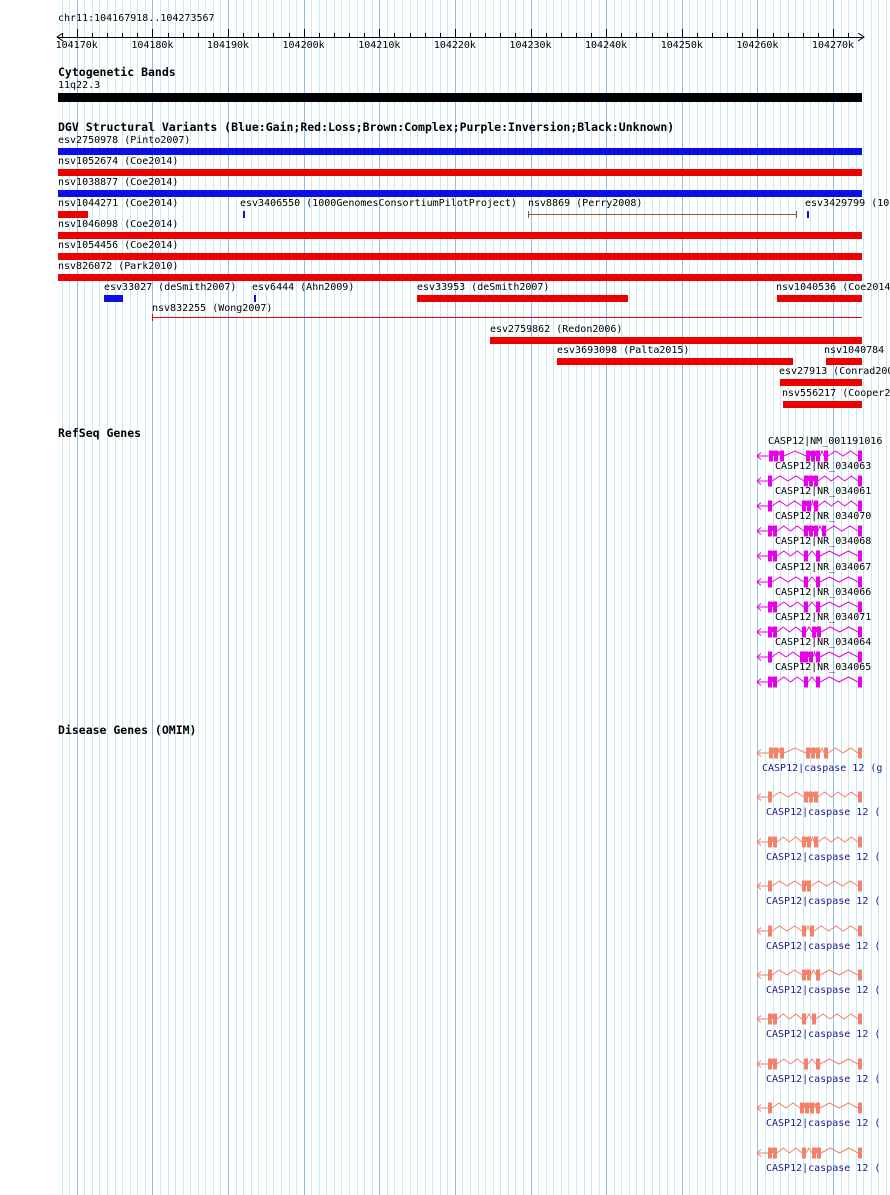 This screenshot has height=1195, width=890. What do you see at coordinates (847, 203) in the screenshot?
I see `variant-label: esv3429799 (10` at bounding box center [847, 203].